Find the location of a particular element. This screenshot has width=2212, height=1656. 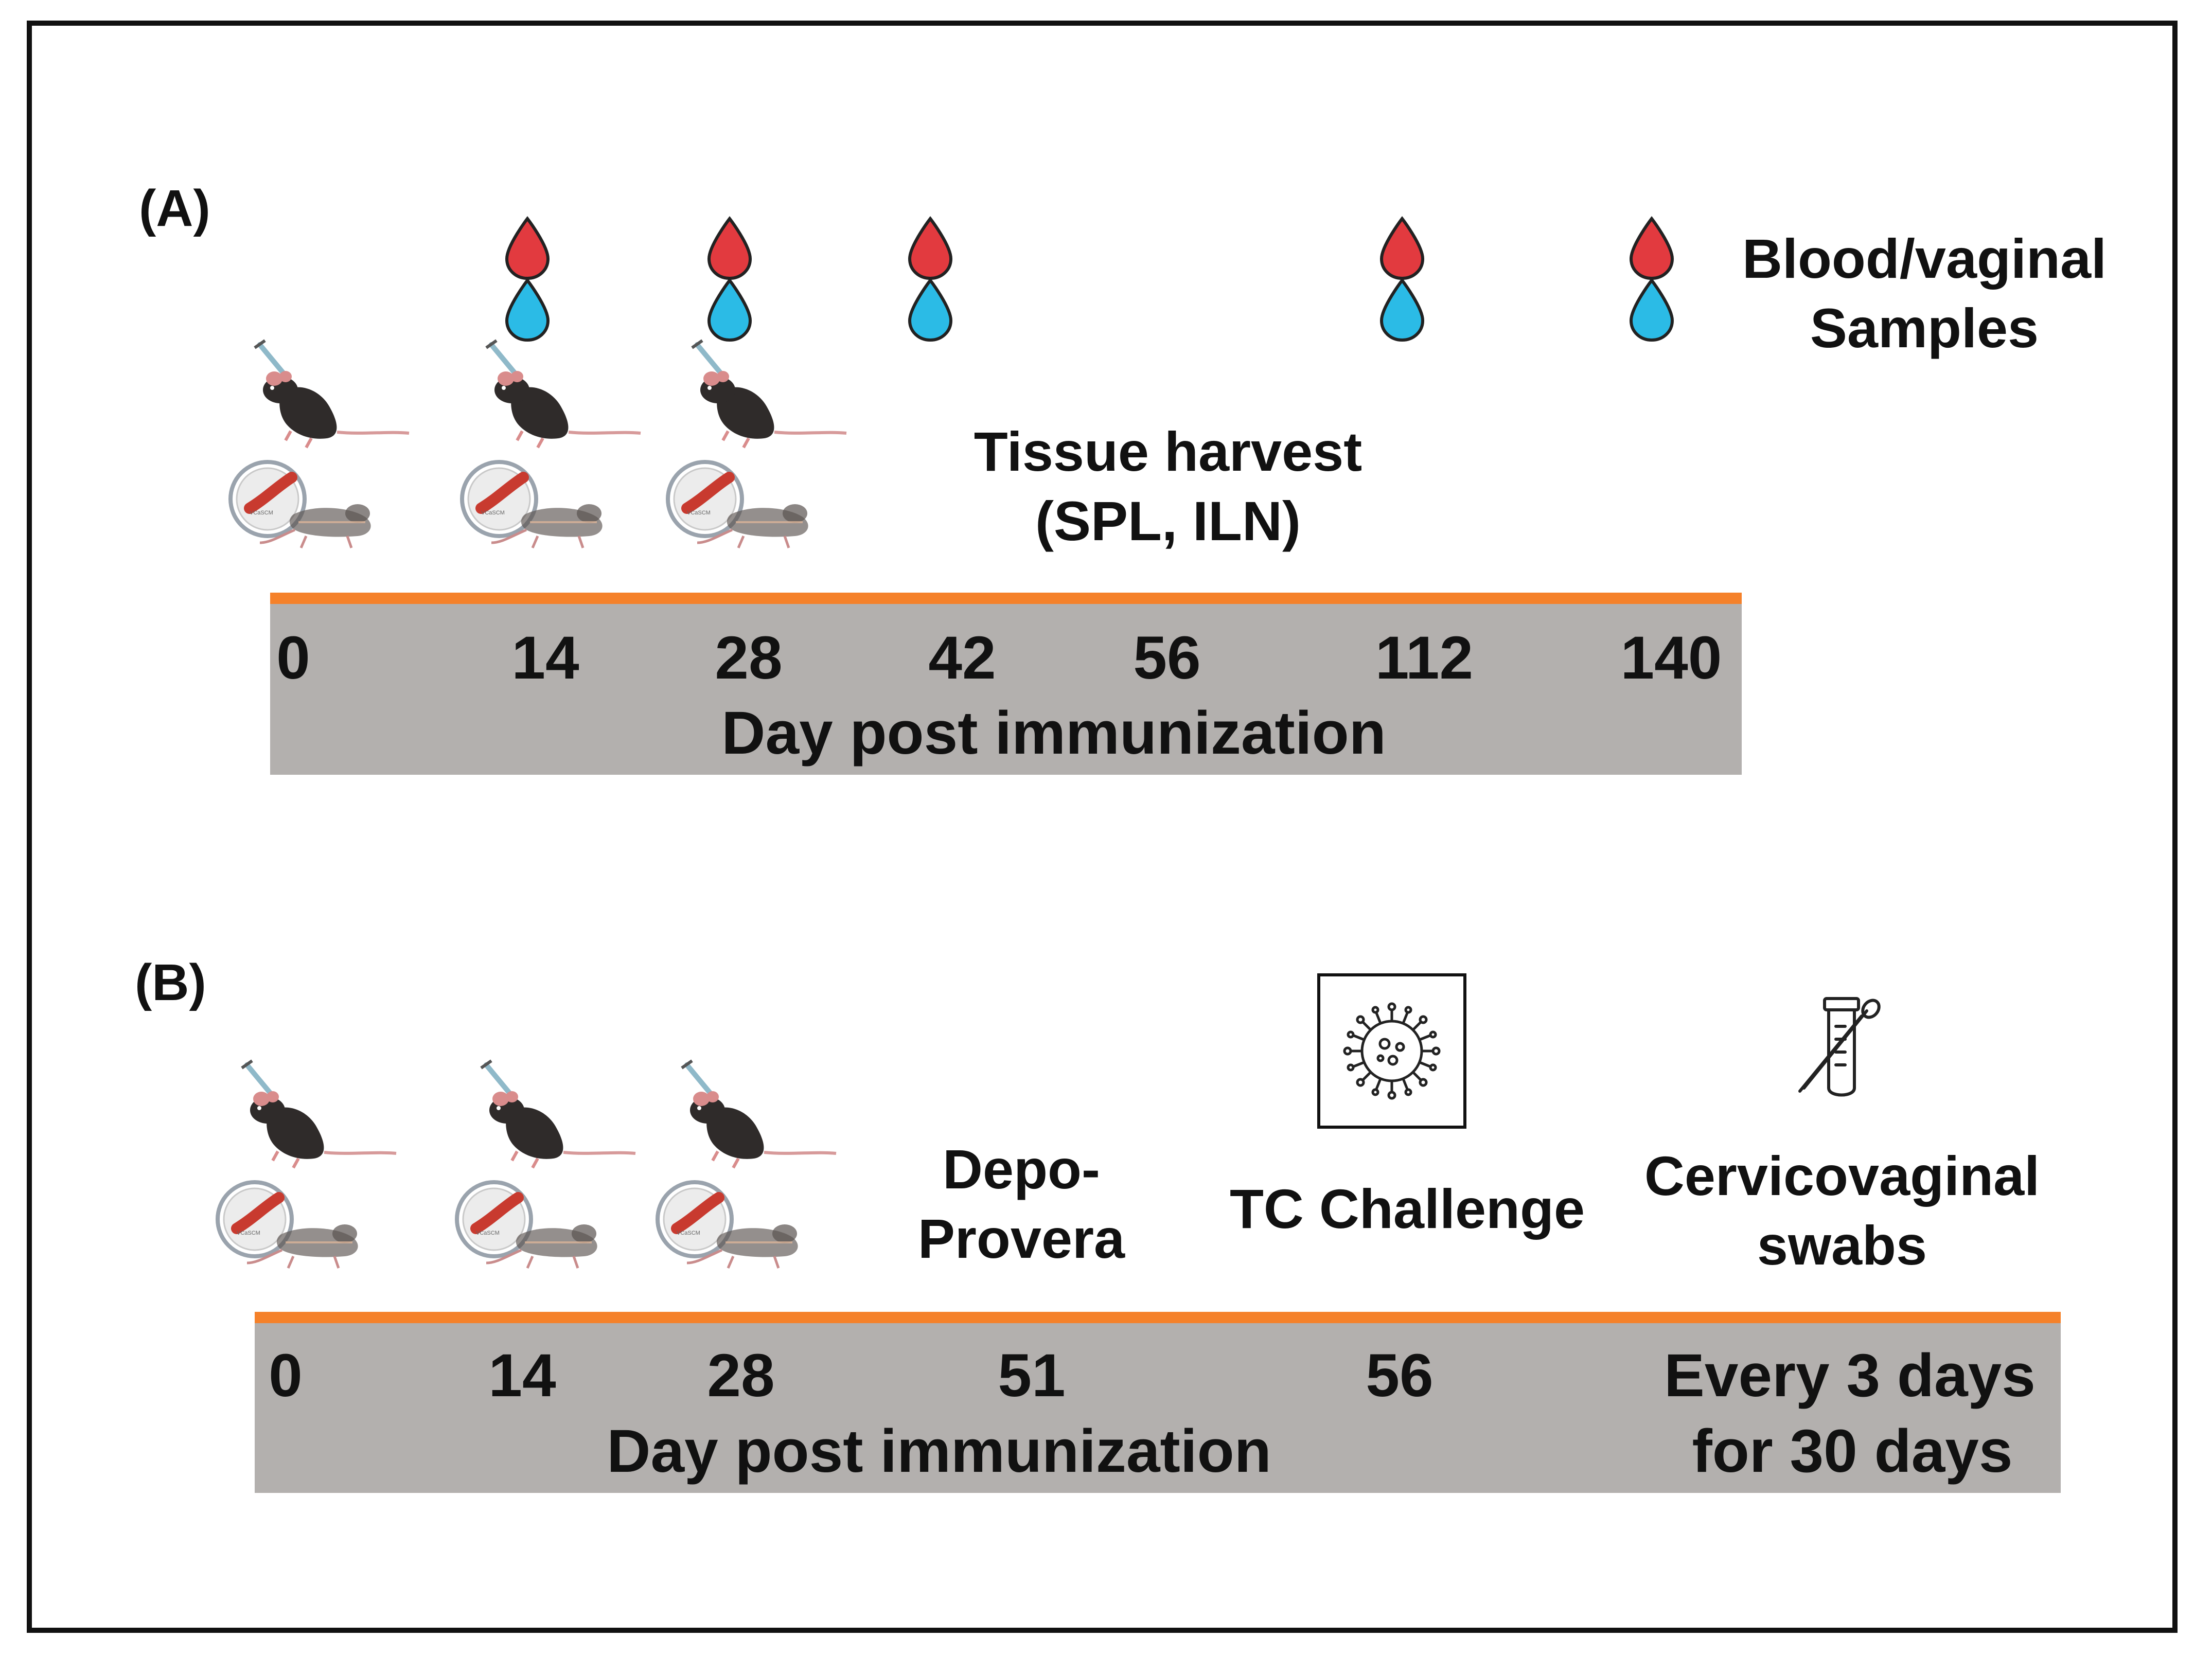

tick-a-56: 56 is located at coordinates (1167, 658).